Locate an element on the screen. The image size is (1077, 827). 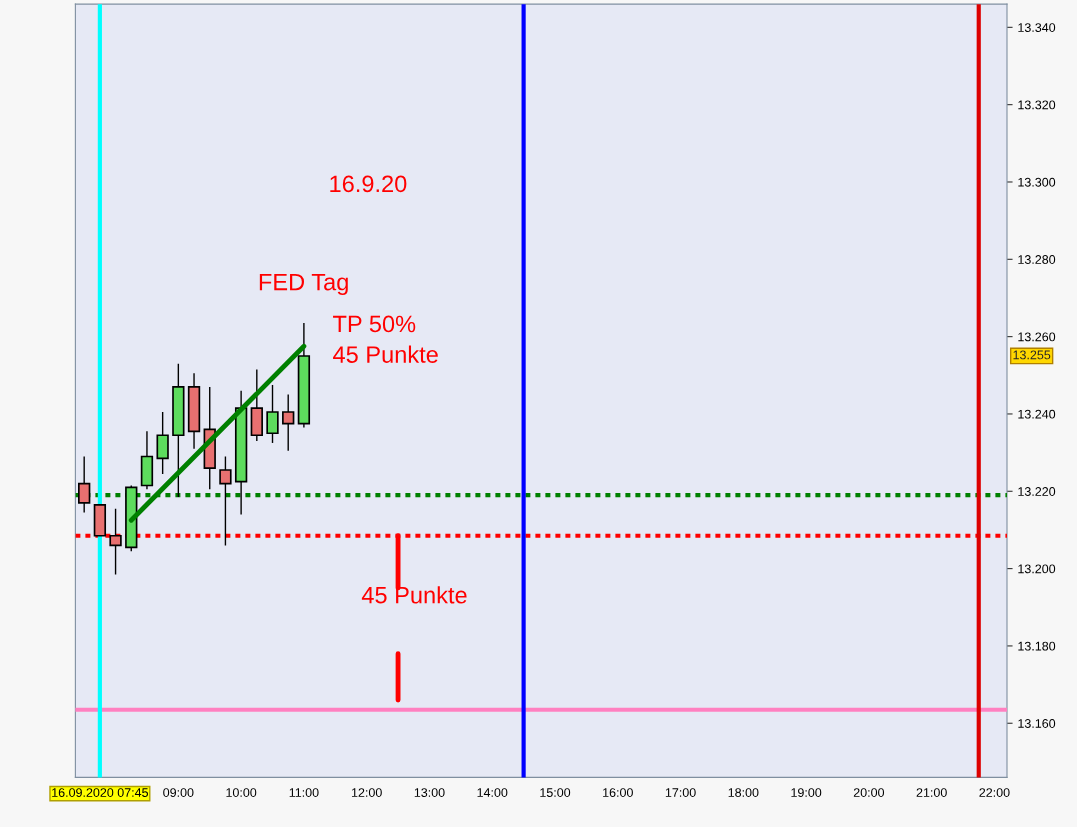
y-tick-label: 13.320 is located at coordinates (1037, 105).